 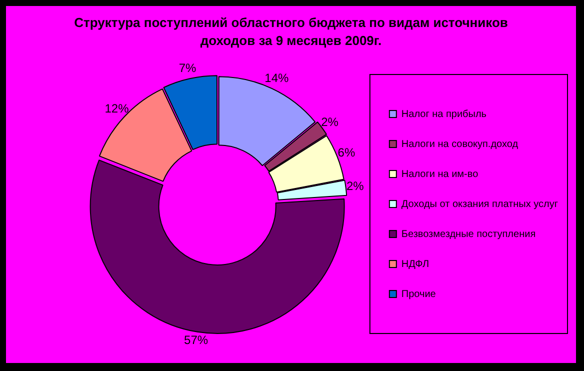 What do you see at coordinates (196, 340) in the screenshot?
I see `data-label: 57%` at bounding box center [196, 340].